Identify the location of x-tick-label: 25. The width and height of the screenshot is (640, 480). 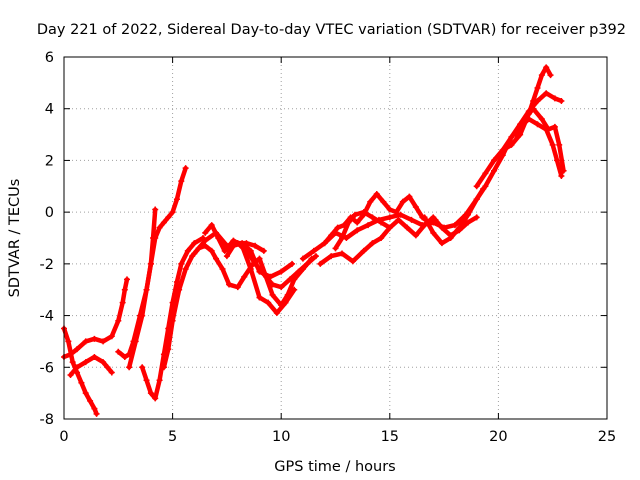
(607, 437).